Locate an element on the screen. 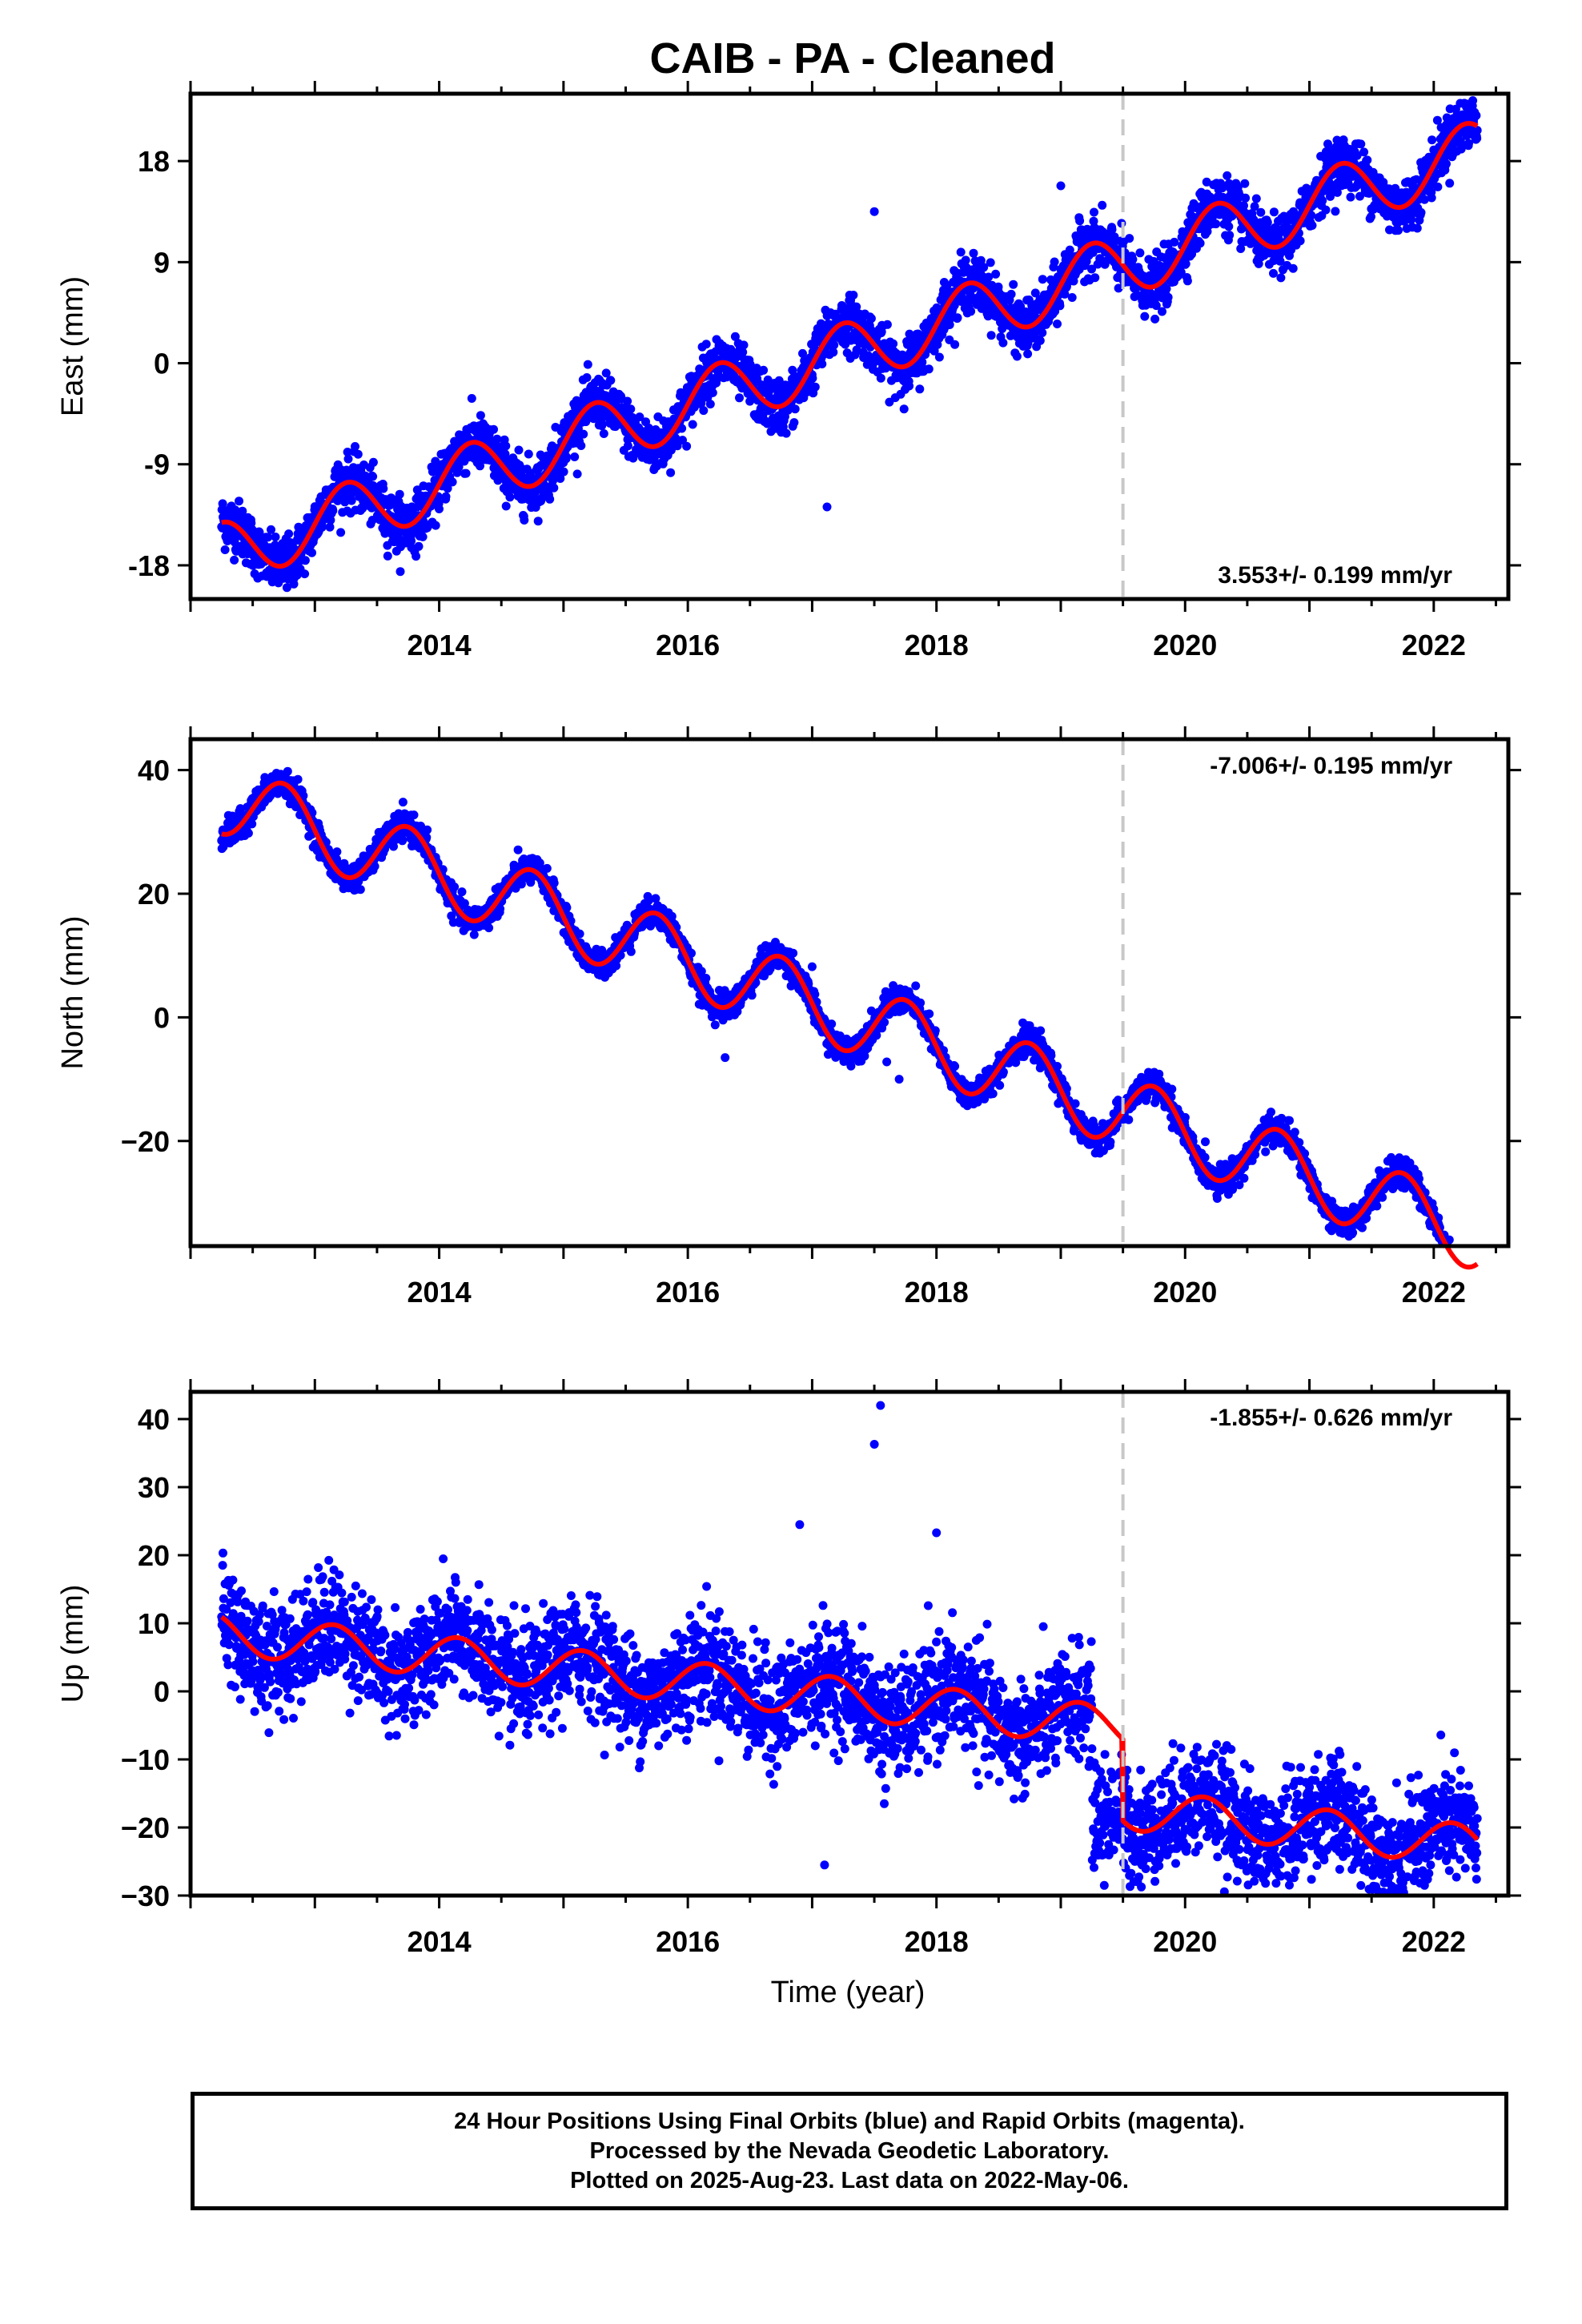 The image size is (1582, 2324). y-tick-label: 18 is located at coordinates (154, 161).